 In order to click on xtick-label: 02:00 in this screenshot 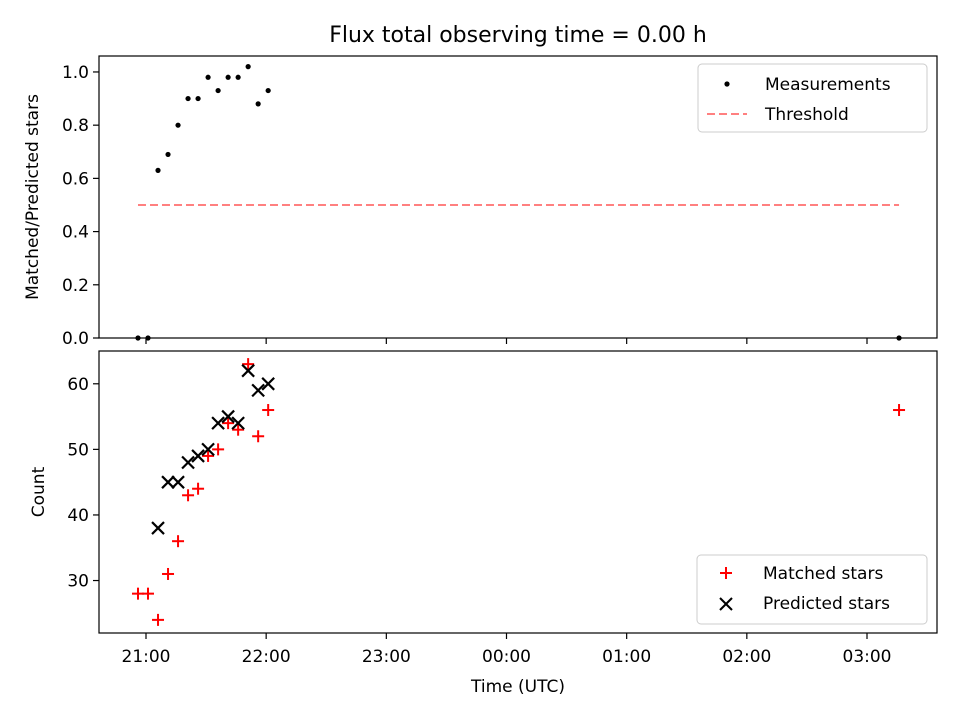, I will do `click(746, 657)`.